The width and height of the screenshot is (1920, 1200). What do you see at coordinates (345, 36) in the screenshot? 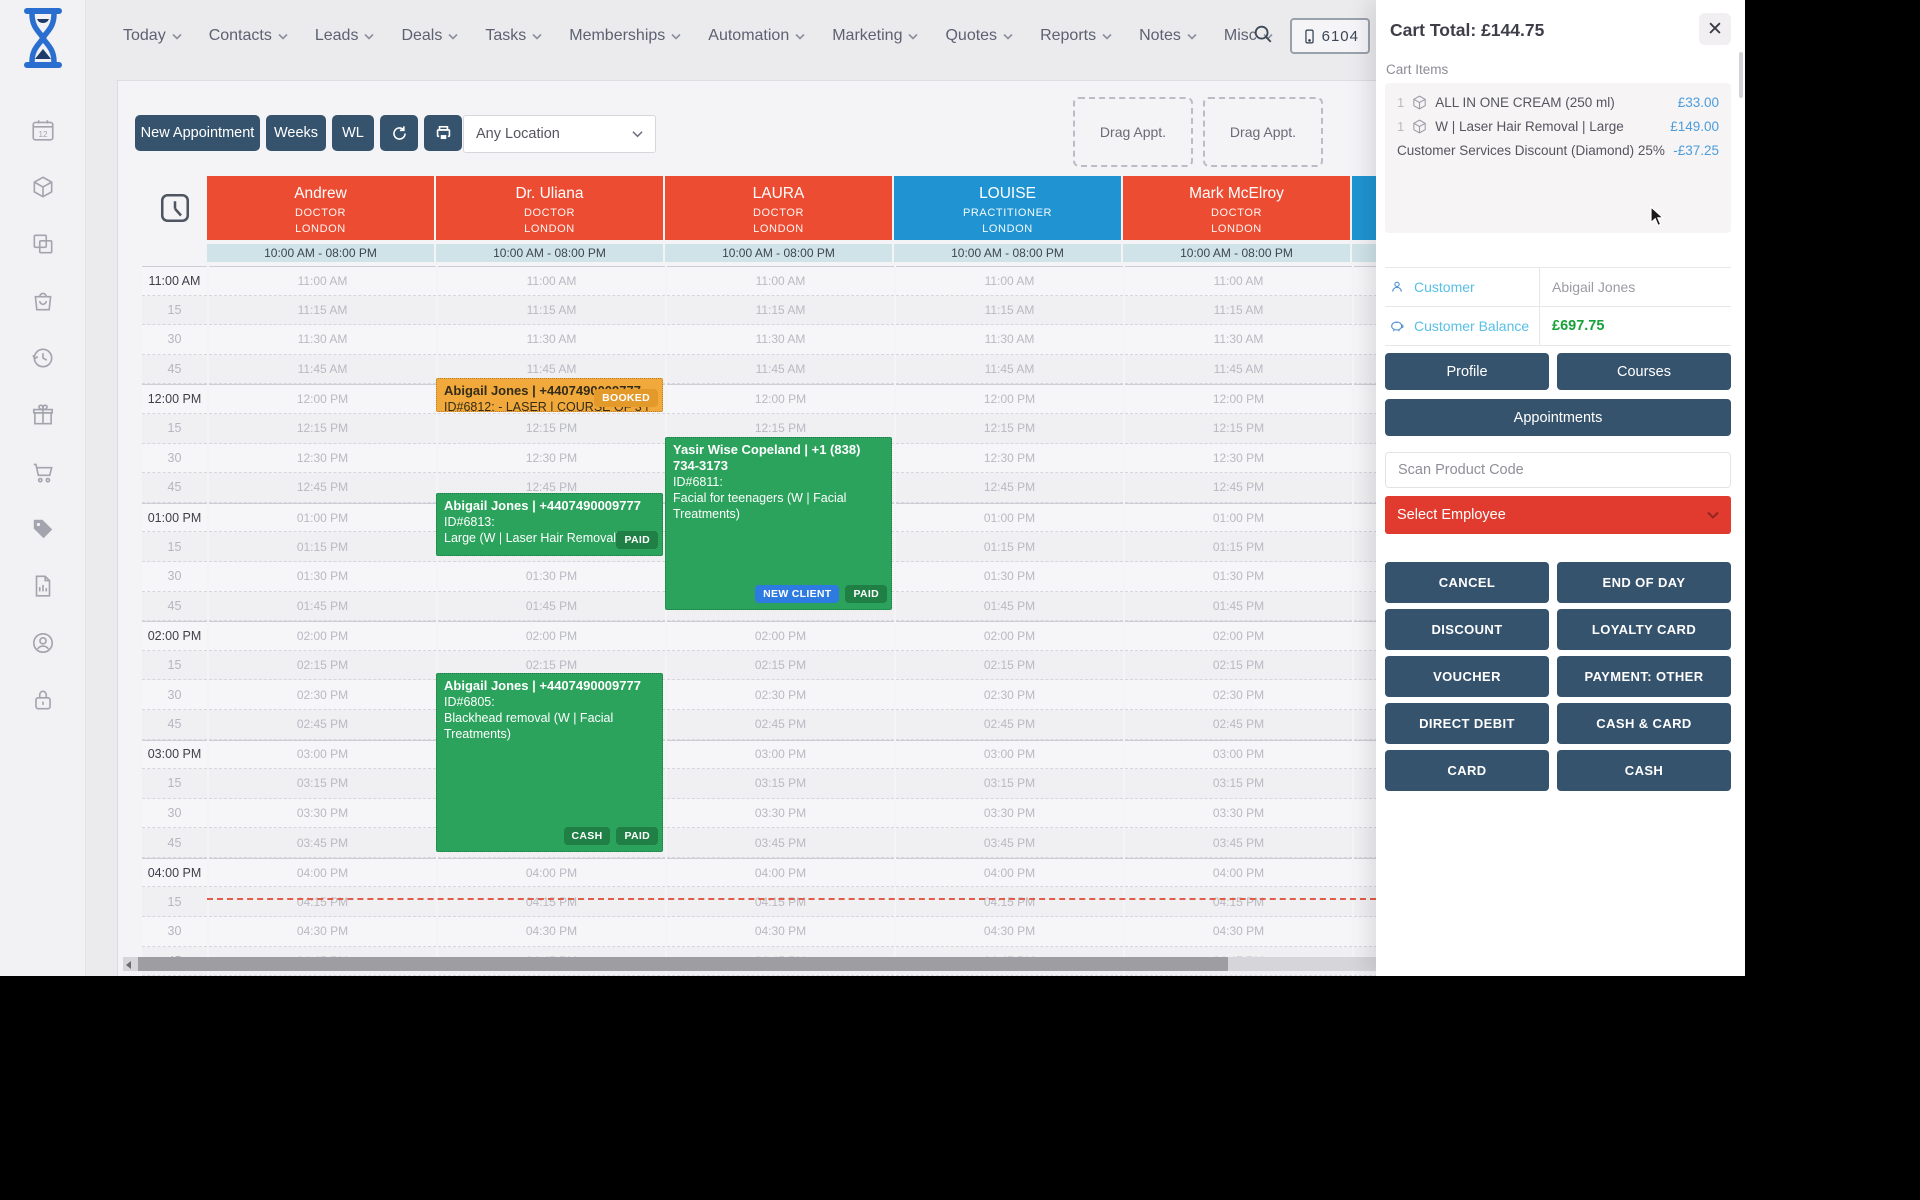
I see `nav-item-leads: Leads` at bounding box center [345, 36].